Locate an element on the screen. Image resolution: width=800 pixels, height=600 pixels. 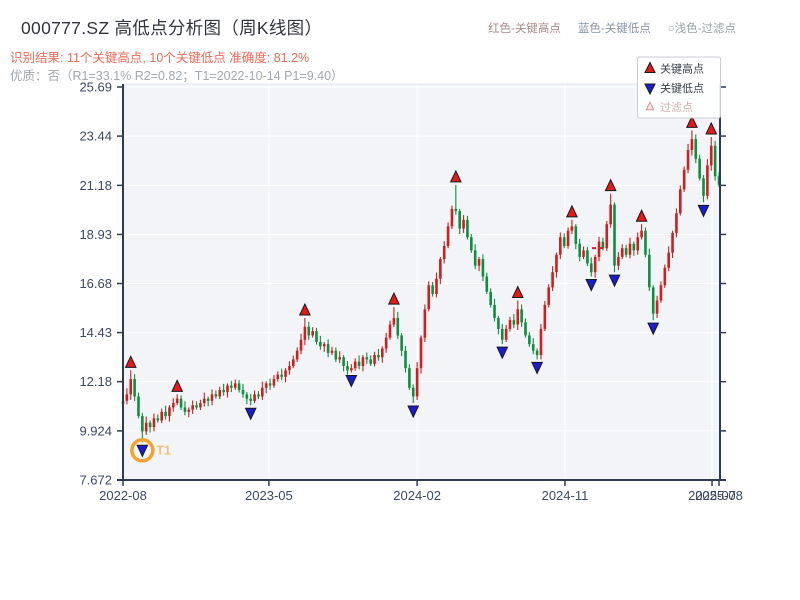
t1-label: T1 is located at coordinates (163, 450).